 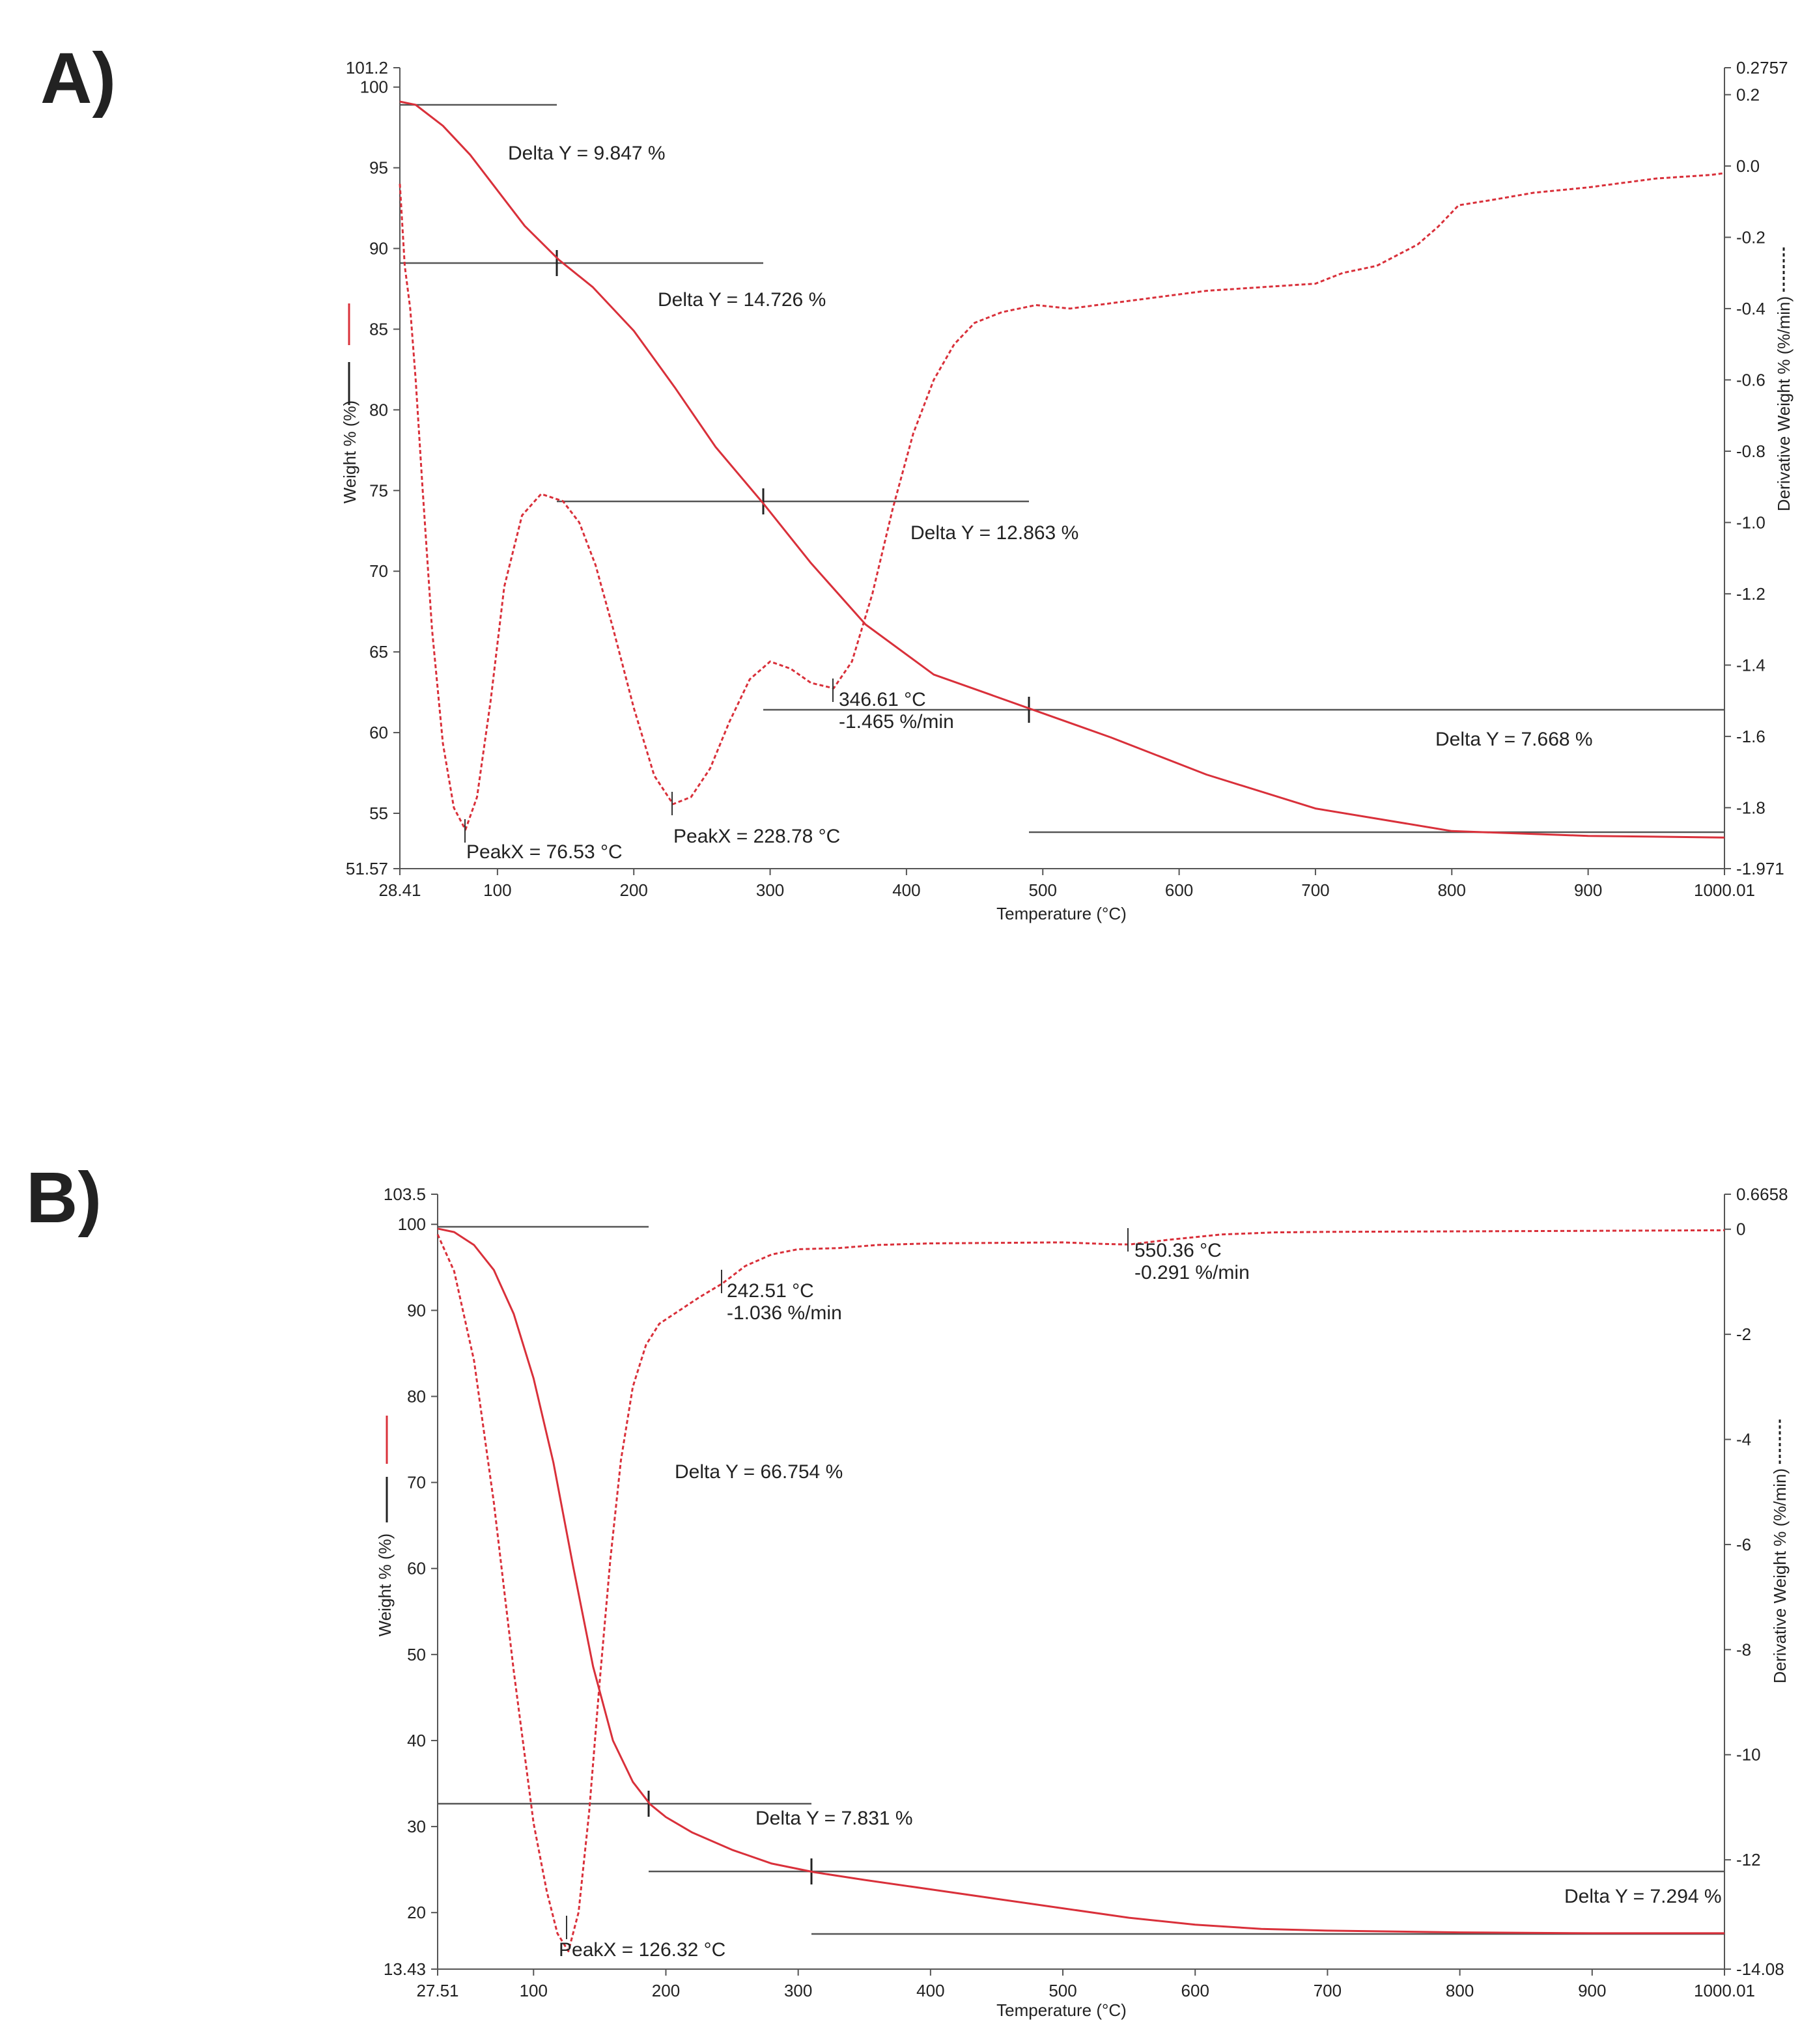 What do you see at coordinates (1743, 1334) in the screenshot?
I see `y2-tick-label: -2` at bounding box center [1743, 1334].